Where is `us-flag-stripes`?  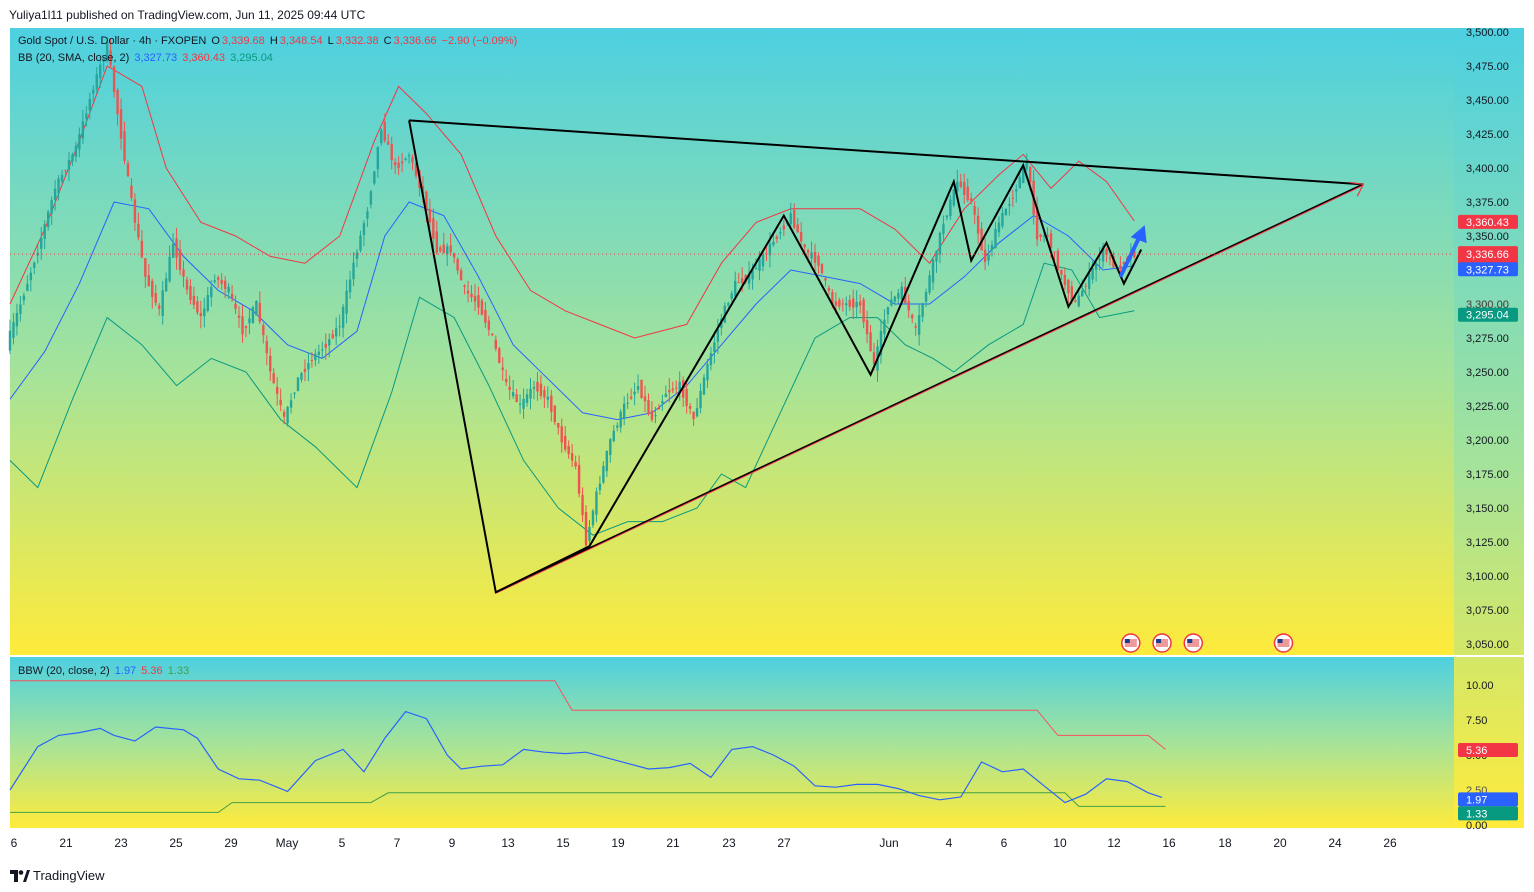
us-flag-stripes is located at coordinates (1130, 643).